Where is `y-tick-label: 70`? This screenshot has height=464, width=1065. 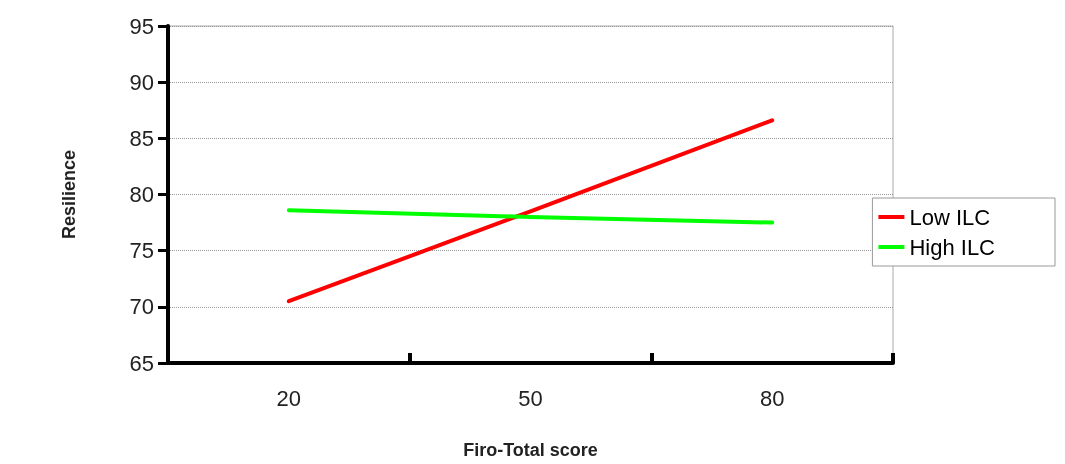 y-tick-label: 70 is located at coordinates (141, 307).